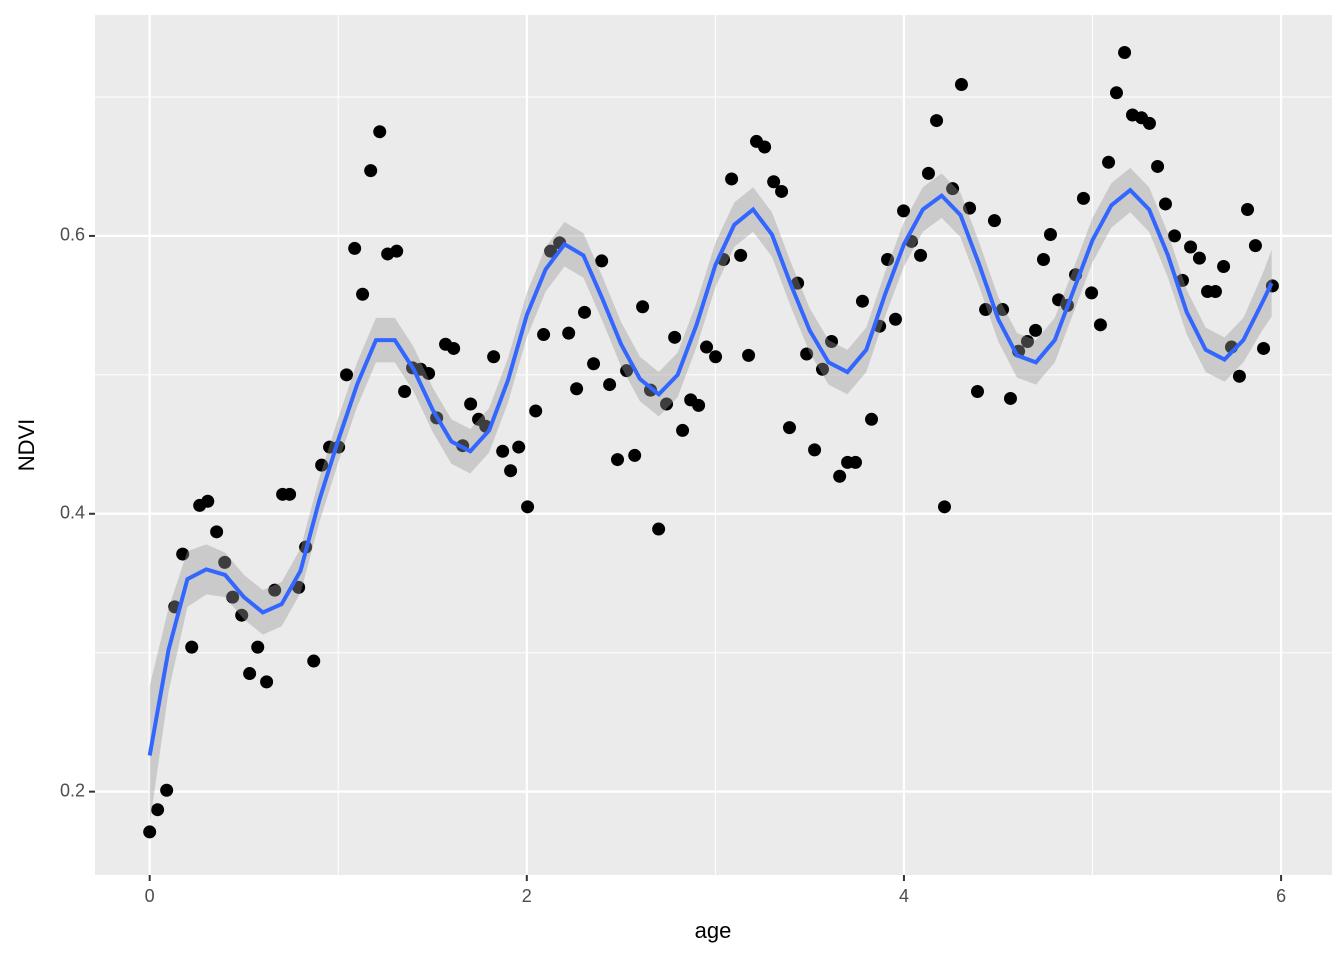 Image resolution: width=1344 pixels, height=960 pixels. What do you see at coordinates (1281, 896) in the screenshot?
I see `x-tick-label: 6` at bounding box center [1281, 896].